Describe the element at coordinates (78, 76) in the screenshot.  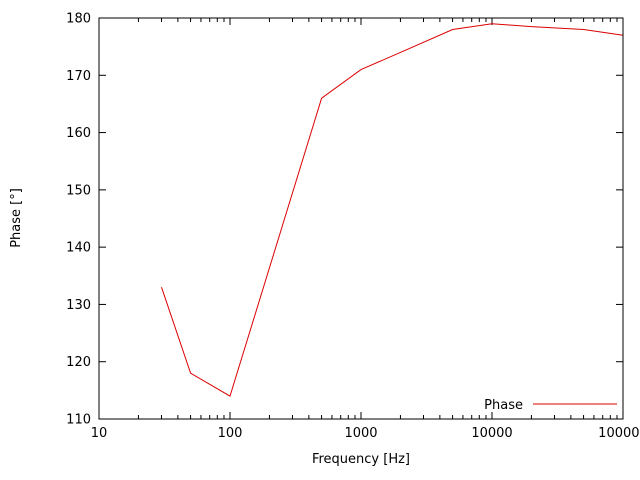
I see `y-tick-label: 170` at that location.